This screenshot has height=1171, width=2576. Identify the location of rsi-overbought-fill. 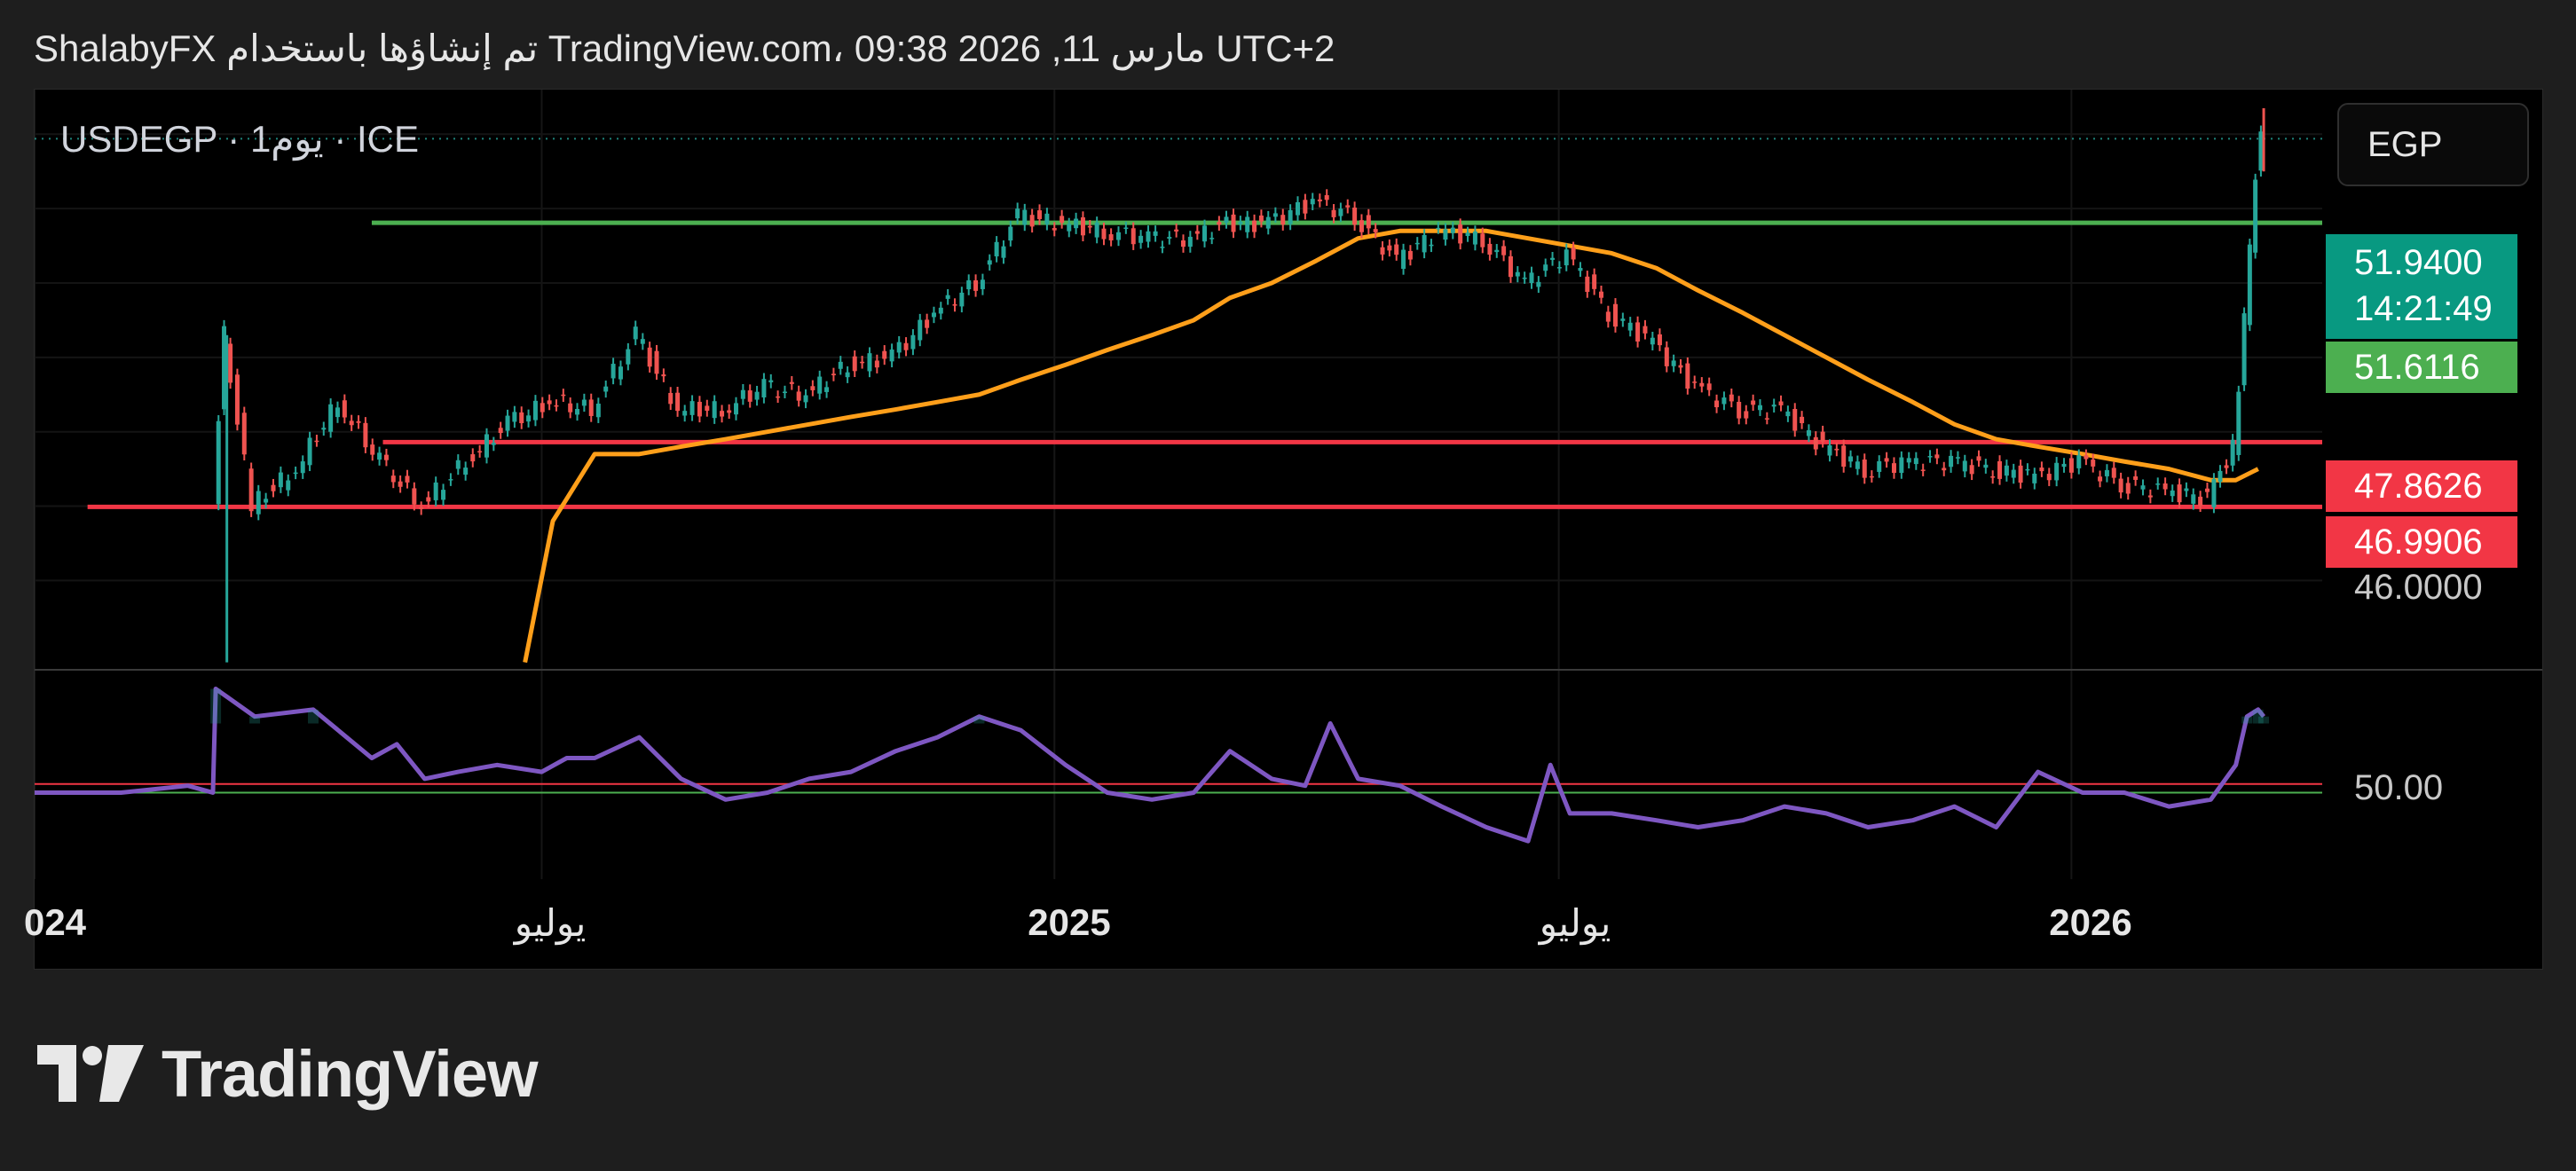
(255, 720).